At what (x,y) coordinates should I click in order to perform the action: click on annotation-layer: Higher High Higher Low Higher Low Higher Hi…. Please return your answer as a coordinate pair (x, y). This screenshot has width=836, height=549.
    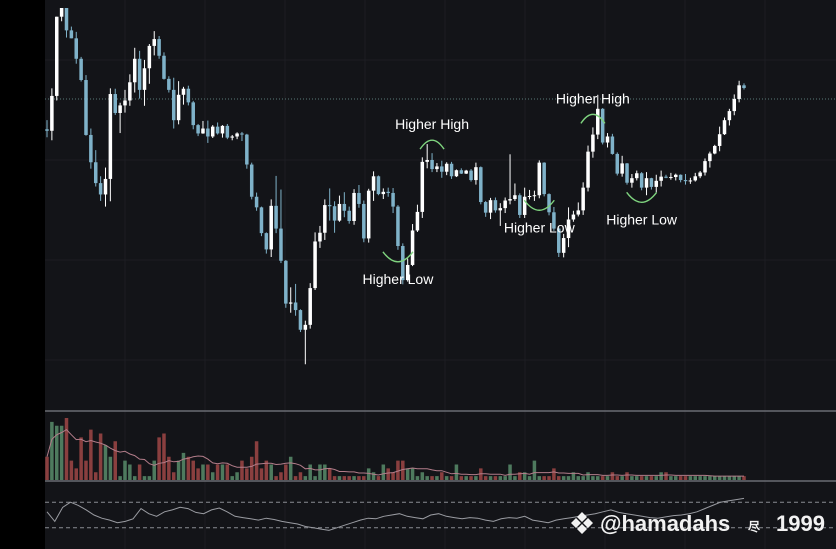
    Looking at the image, I should click on (520, 188).